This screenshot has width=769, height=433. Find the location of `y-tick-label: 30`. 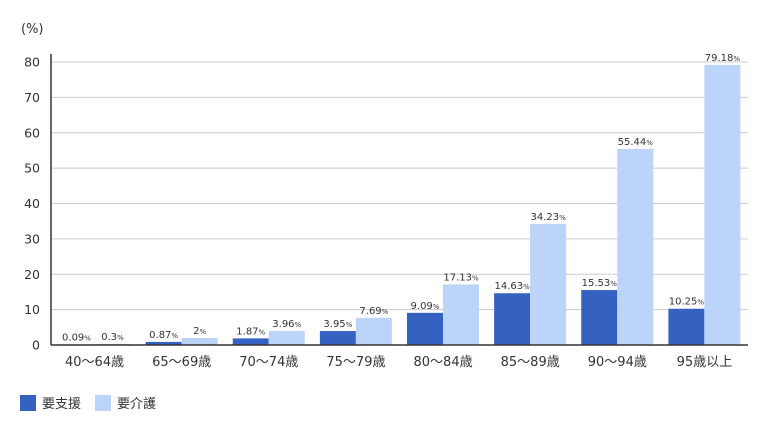

y-tick-label: 30 is located at coordinates (32, 238).